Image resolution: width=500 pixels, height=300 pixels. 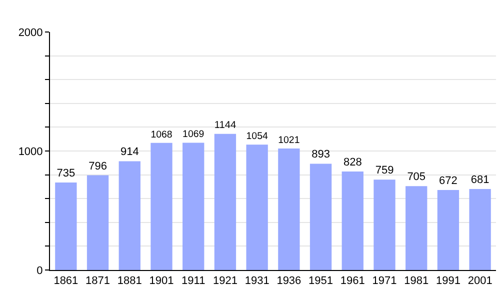 I want to click on x-tick-label: 1901, so click(x=161, y=281).